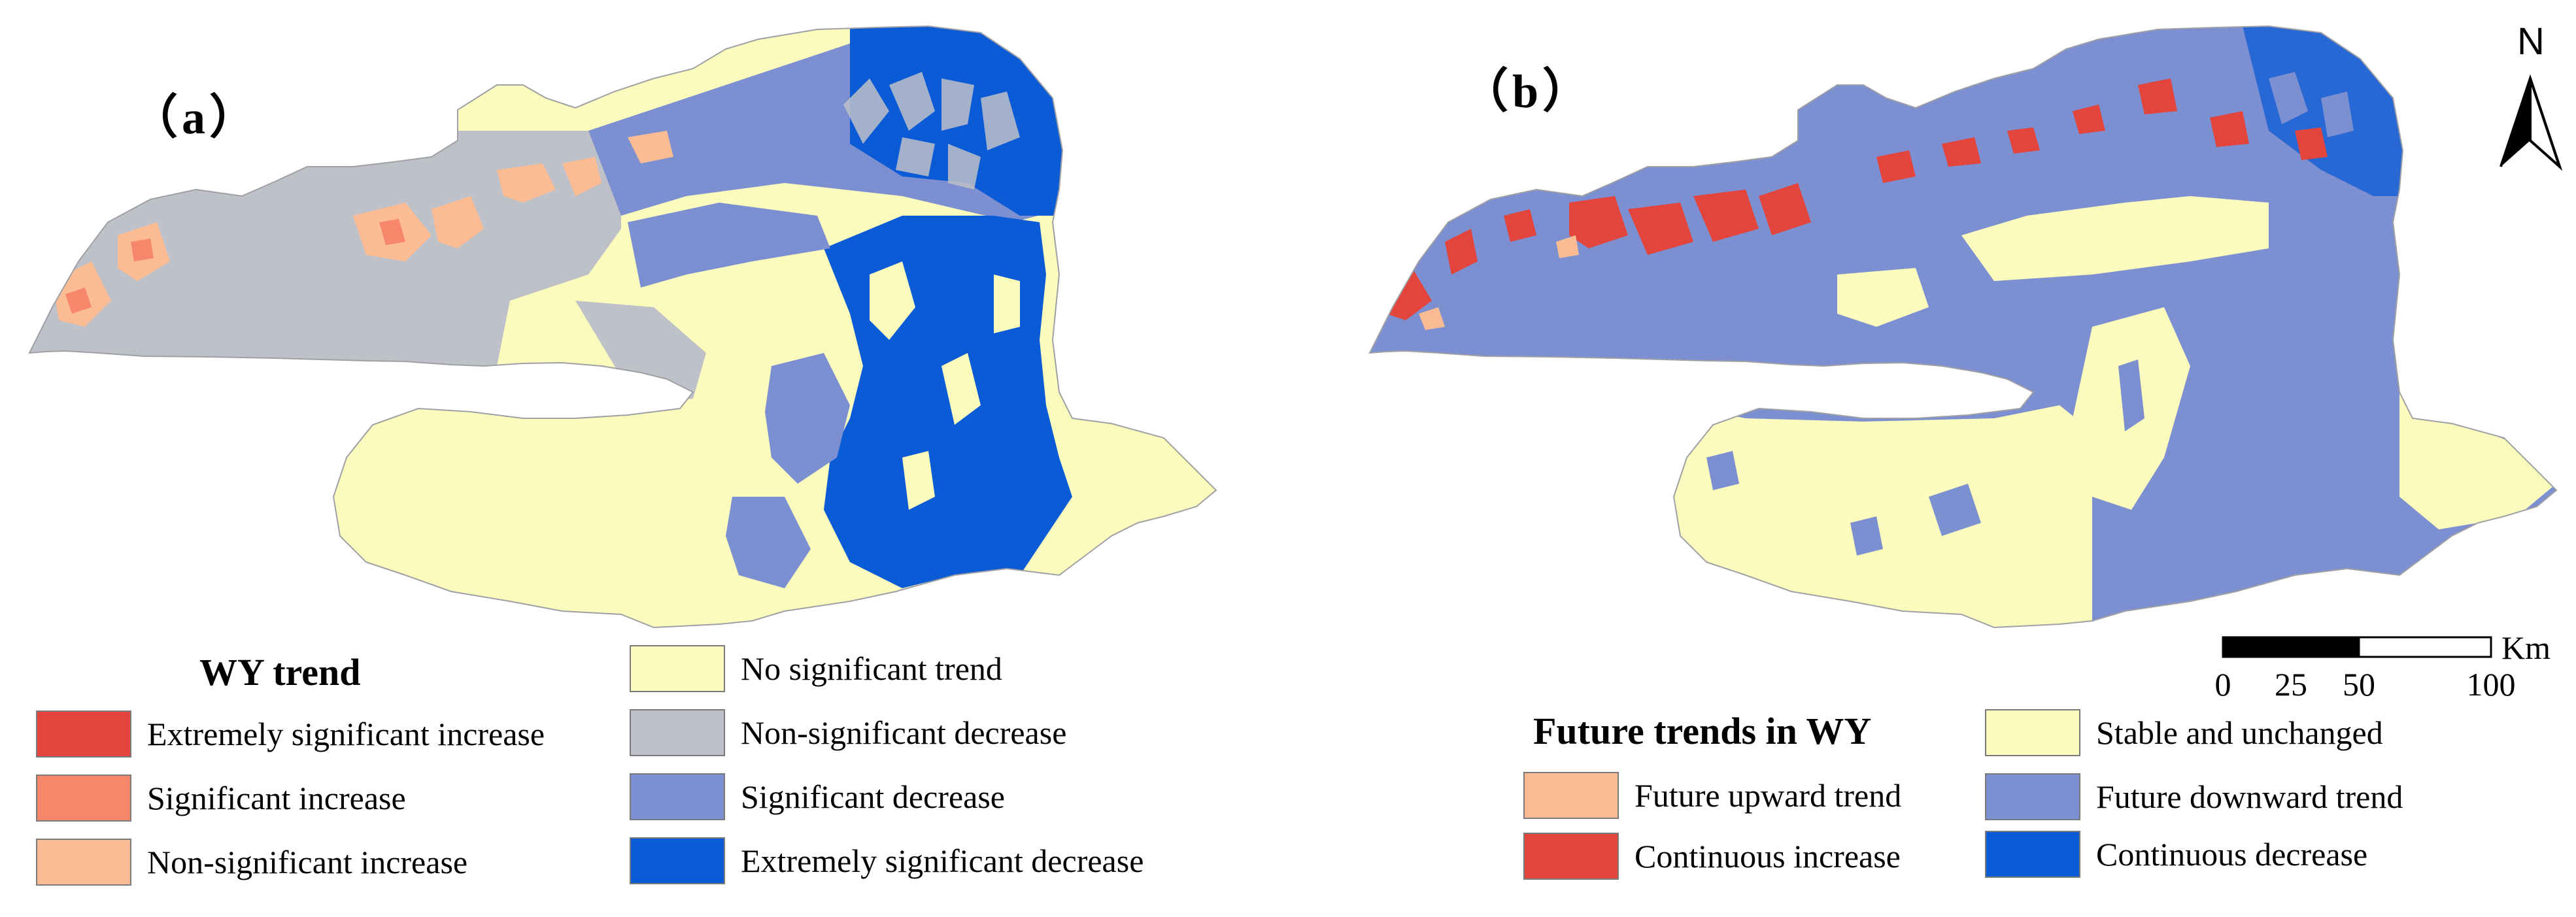 The width and height of the screenshot is (2576, 917). What do you see at coordinates (2239, 732) in the screenshot?
I see `legend-b-label: Stable and unchanged` at bounding box center [2239, 732].